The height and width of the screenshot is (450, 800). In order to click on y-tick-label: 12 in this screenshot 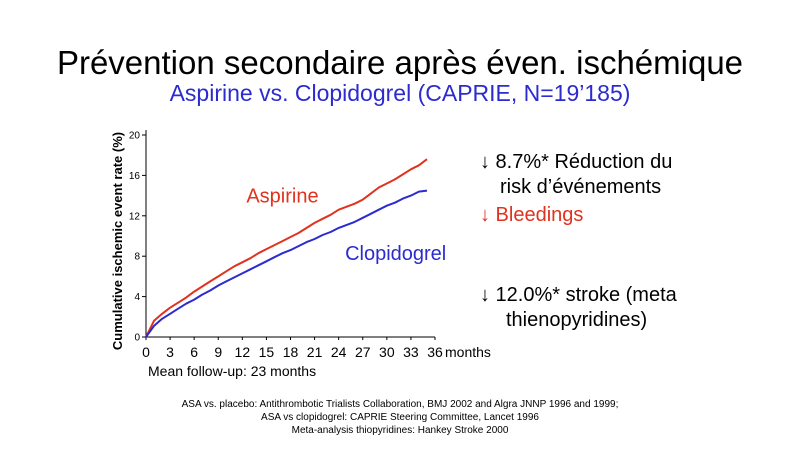, I will do `click(135, 216)`.